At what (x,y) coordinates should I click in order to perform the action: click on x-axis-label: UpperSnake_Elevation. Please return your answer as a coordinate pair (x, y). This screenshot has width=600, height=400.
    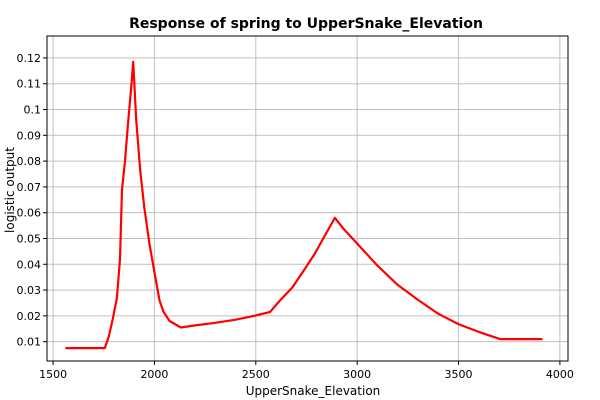
    Looking at the image, I should click on (313, 391).